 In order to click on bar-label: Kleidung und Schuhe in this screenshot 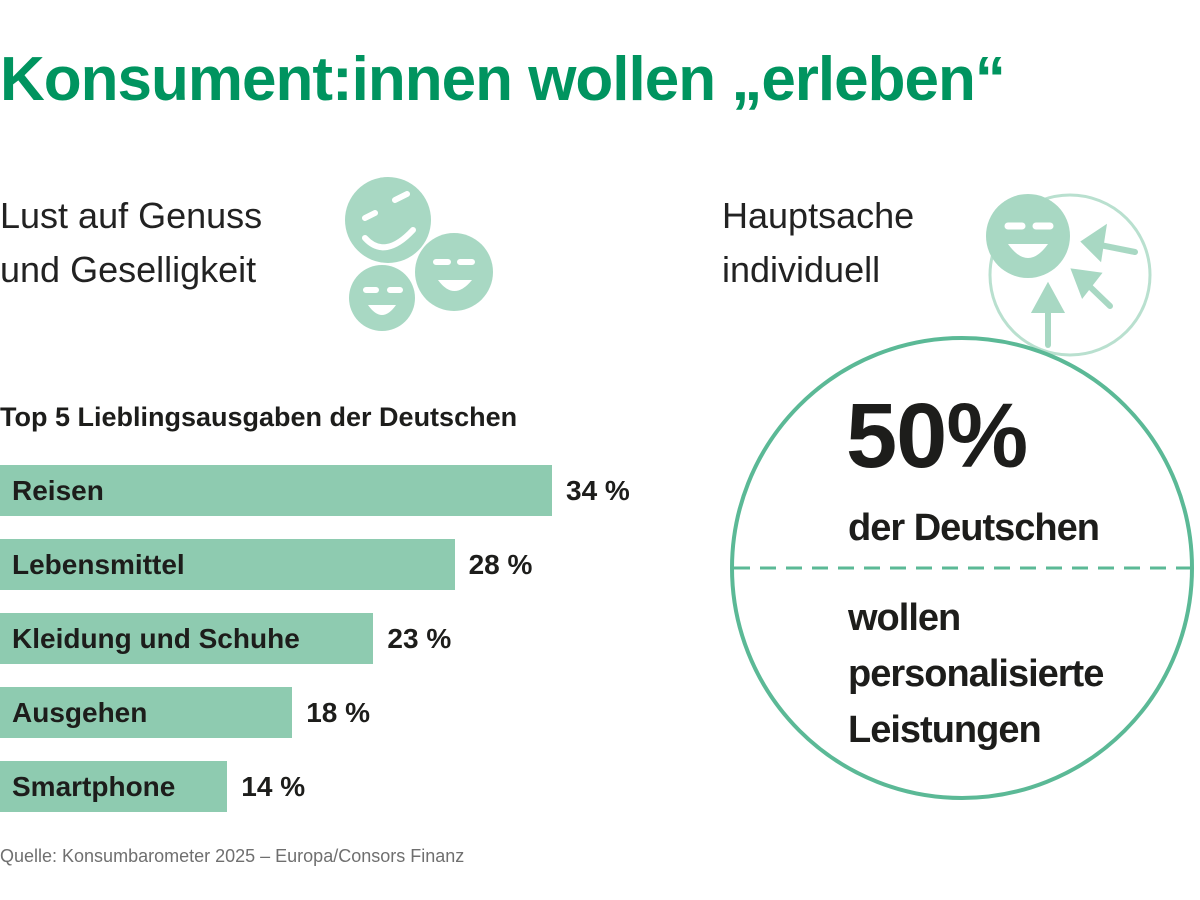, I will do `click(156, 638)`.